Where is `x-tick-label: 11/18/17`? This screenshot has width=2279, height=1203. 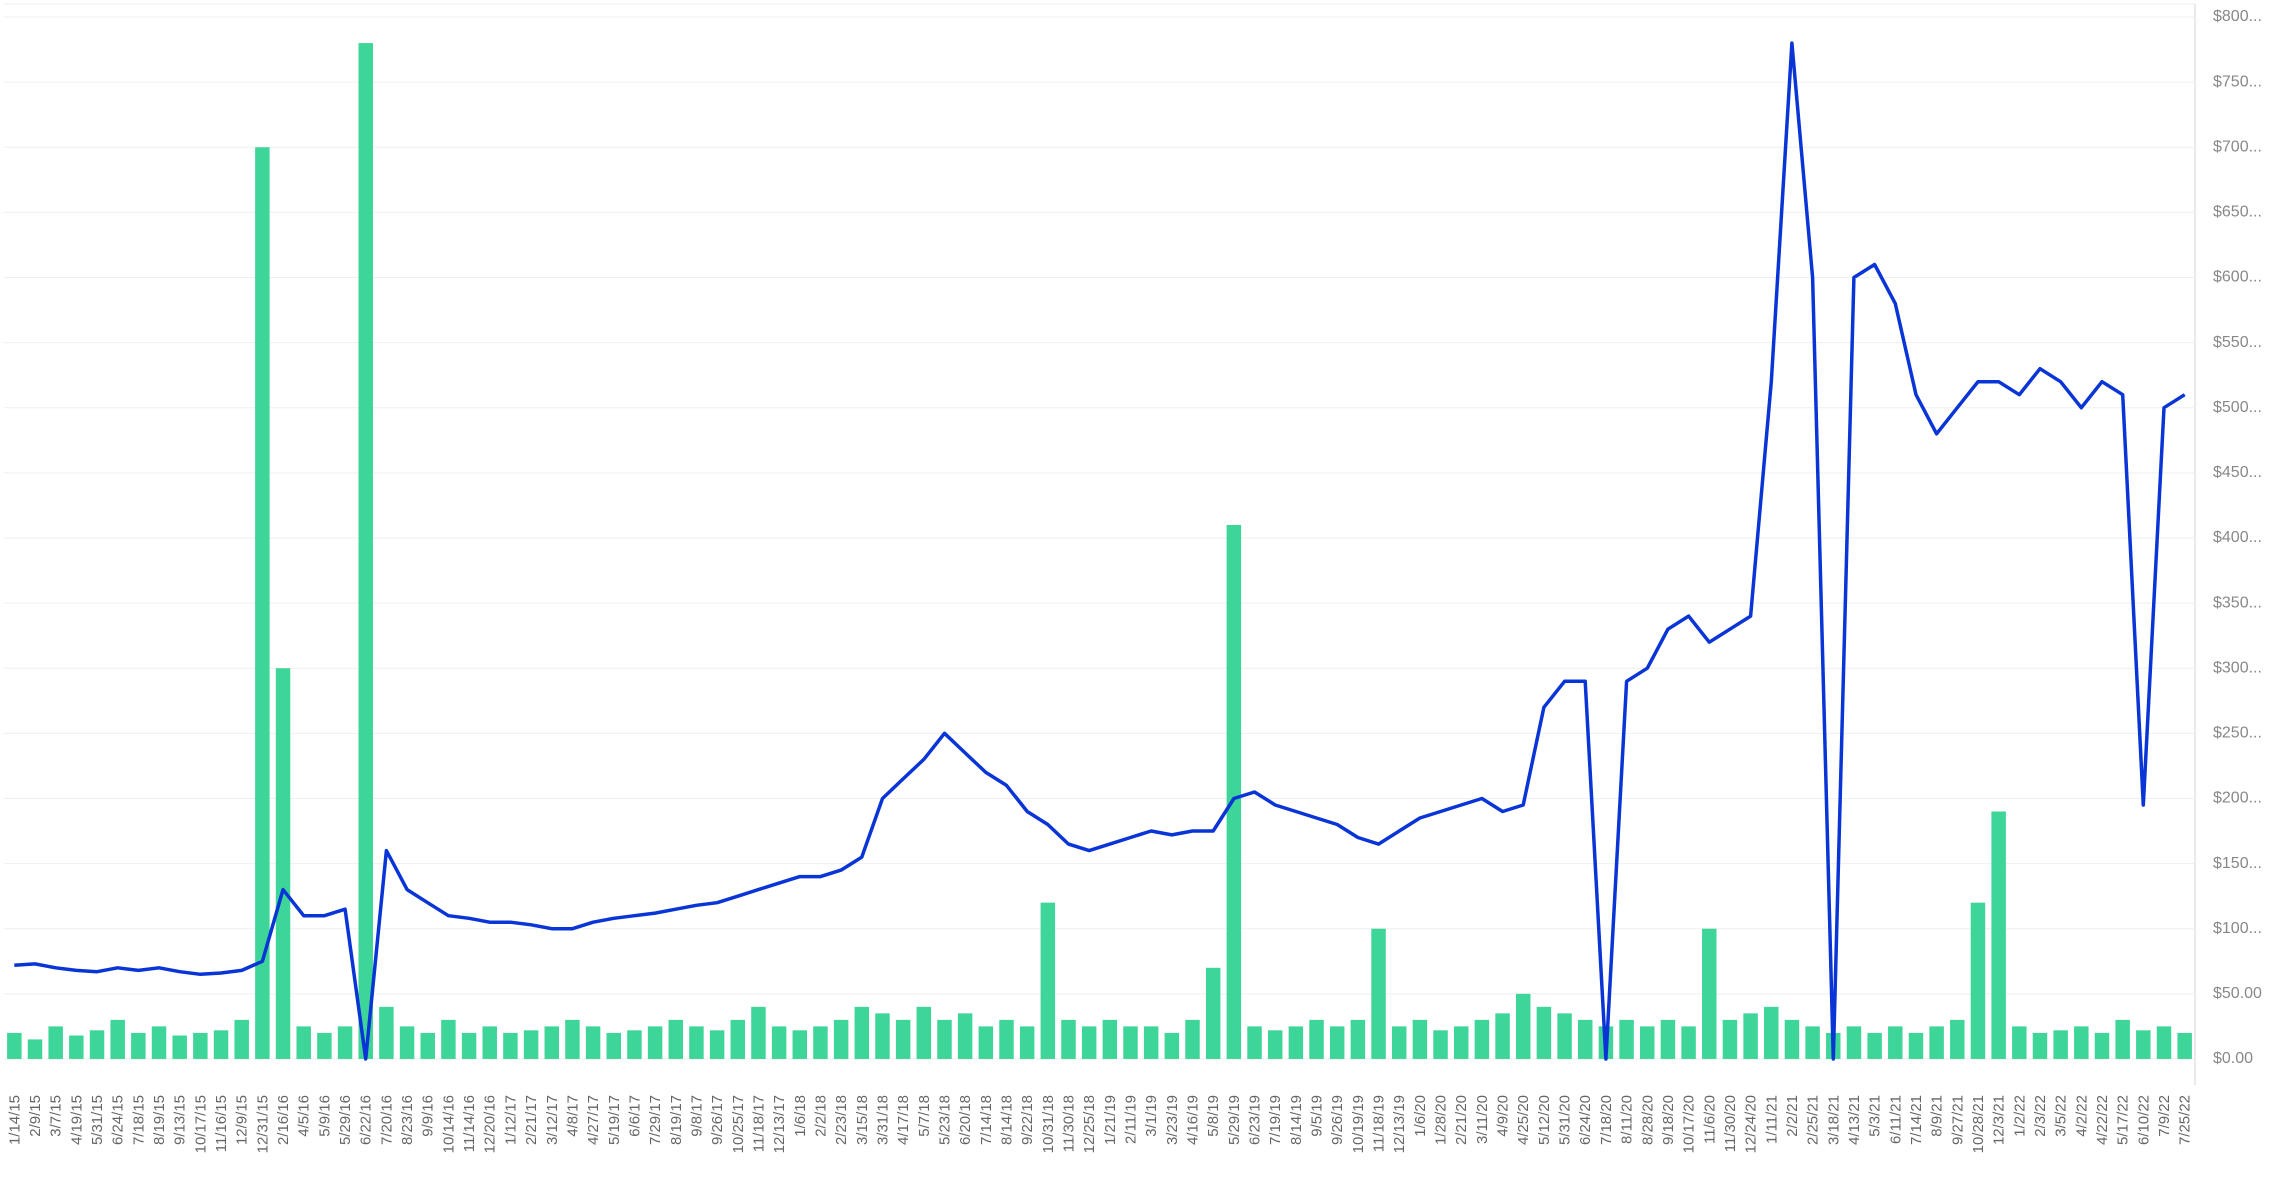 x-tick-label: 11/18/17 is located at coordinates (758, 1123).